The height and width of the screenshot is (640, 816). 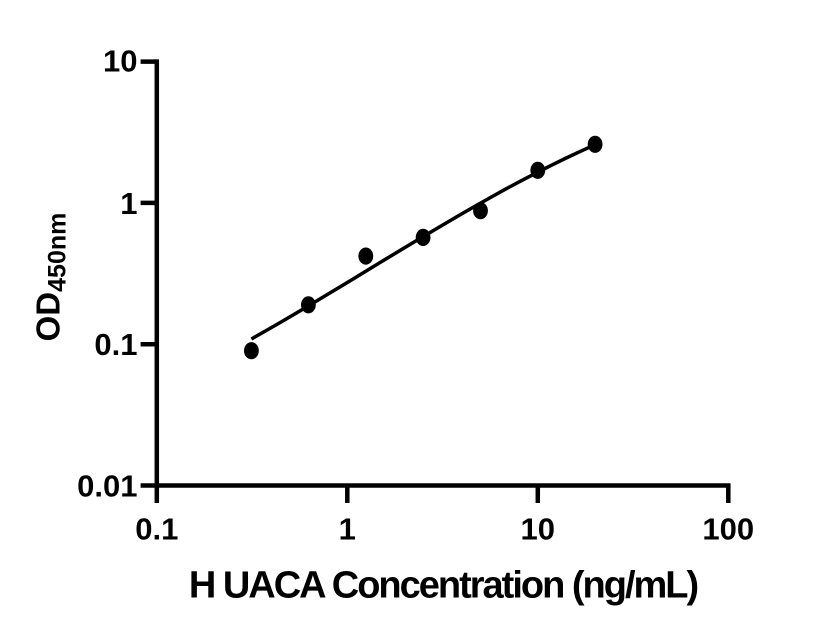 What do you see at coordinates (51, 277) in the screenshot?
I see `svg-text: OD450nm` at bounding box center [51, 277].